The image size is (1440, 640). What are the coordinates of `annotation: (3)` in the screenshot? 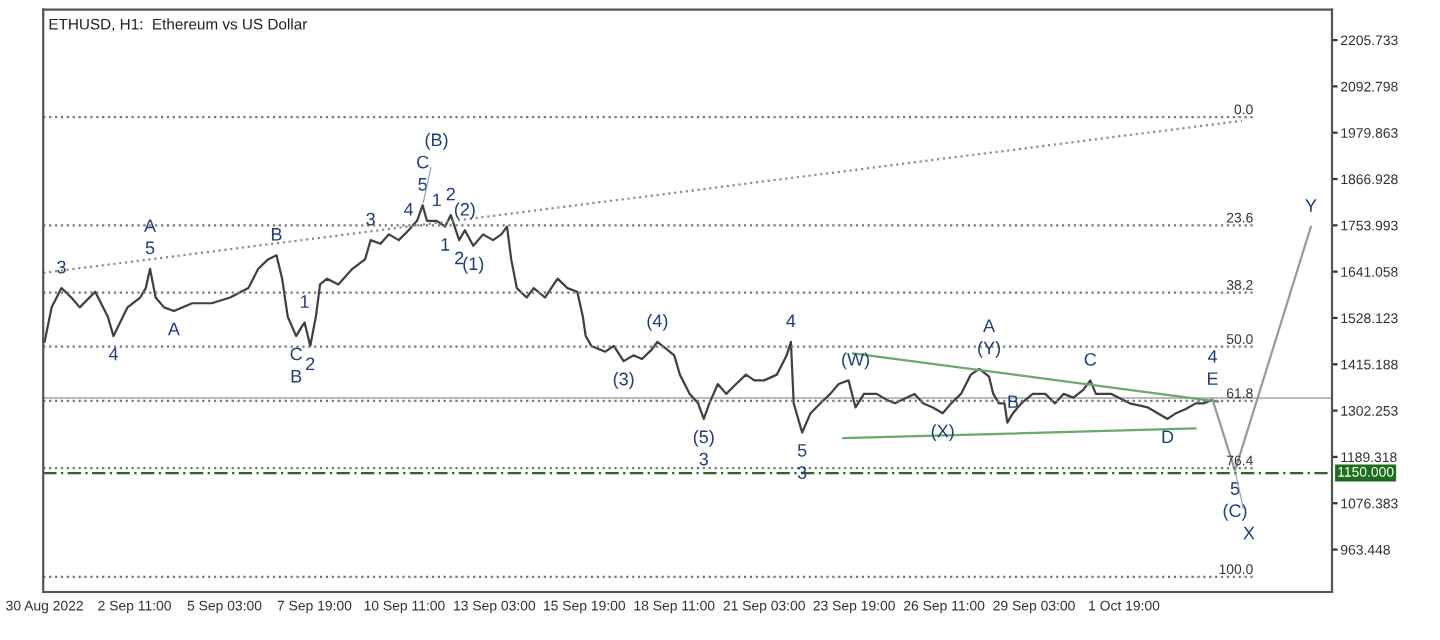 It's located at (623, 380).